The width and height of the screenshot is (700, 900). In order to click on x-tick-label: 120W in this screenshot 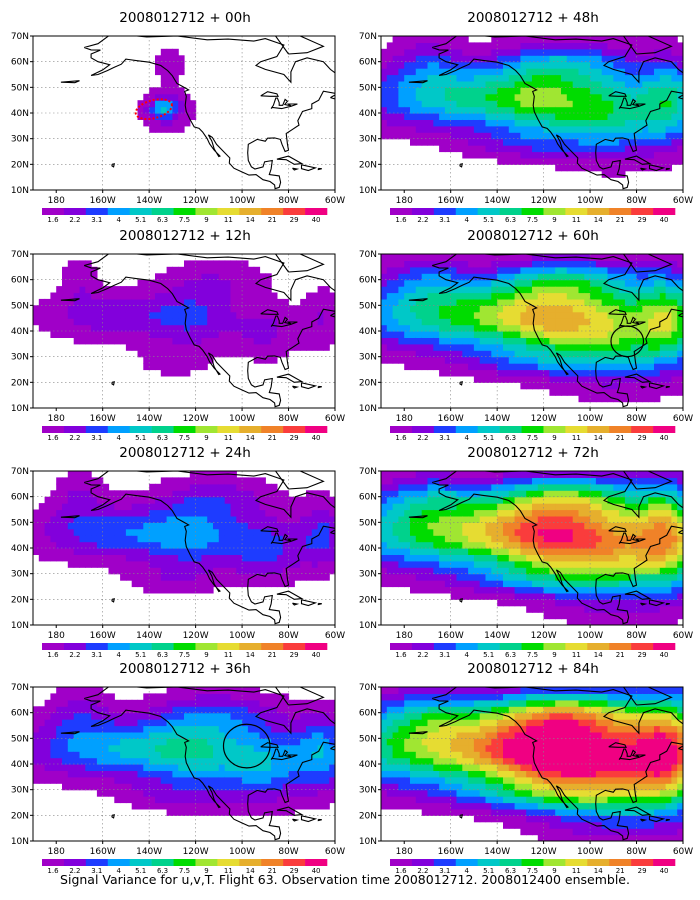, I will do `click(196, 419)`.